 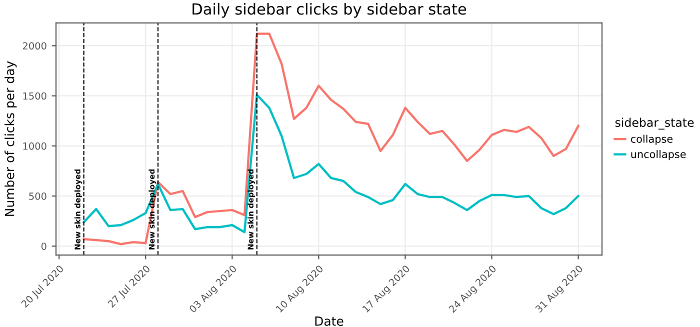 I want to click on x-axis-title: Date, so click(x=329, y=321).